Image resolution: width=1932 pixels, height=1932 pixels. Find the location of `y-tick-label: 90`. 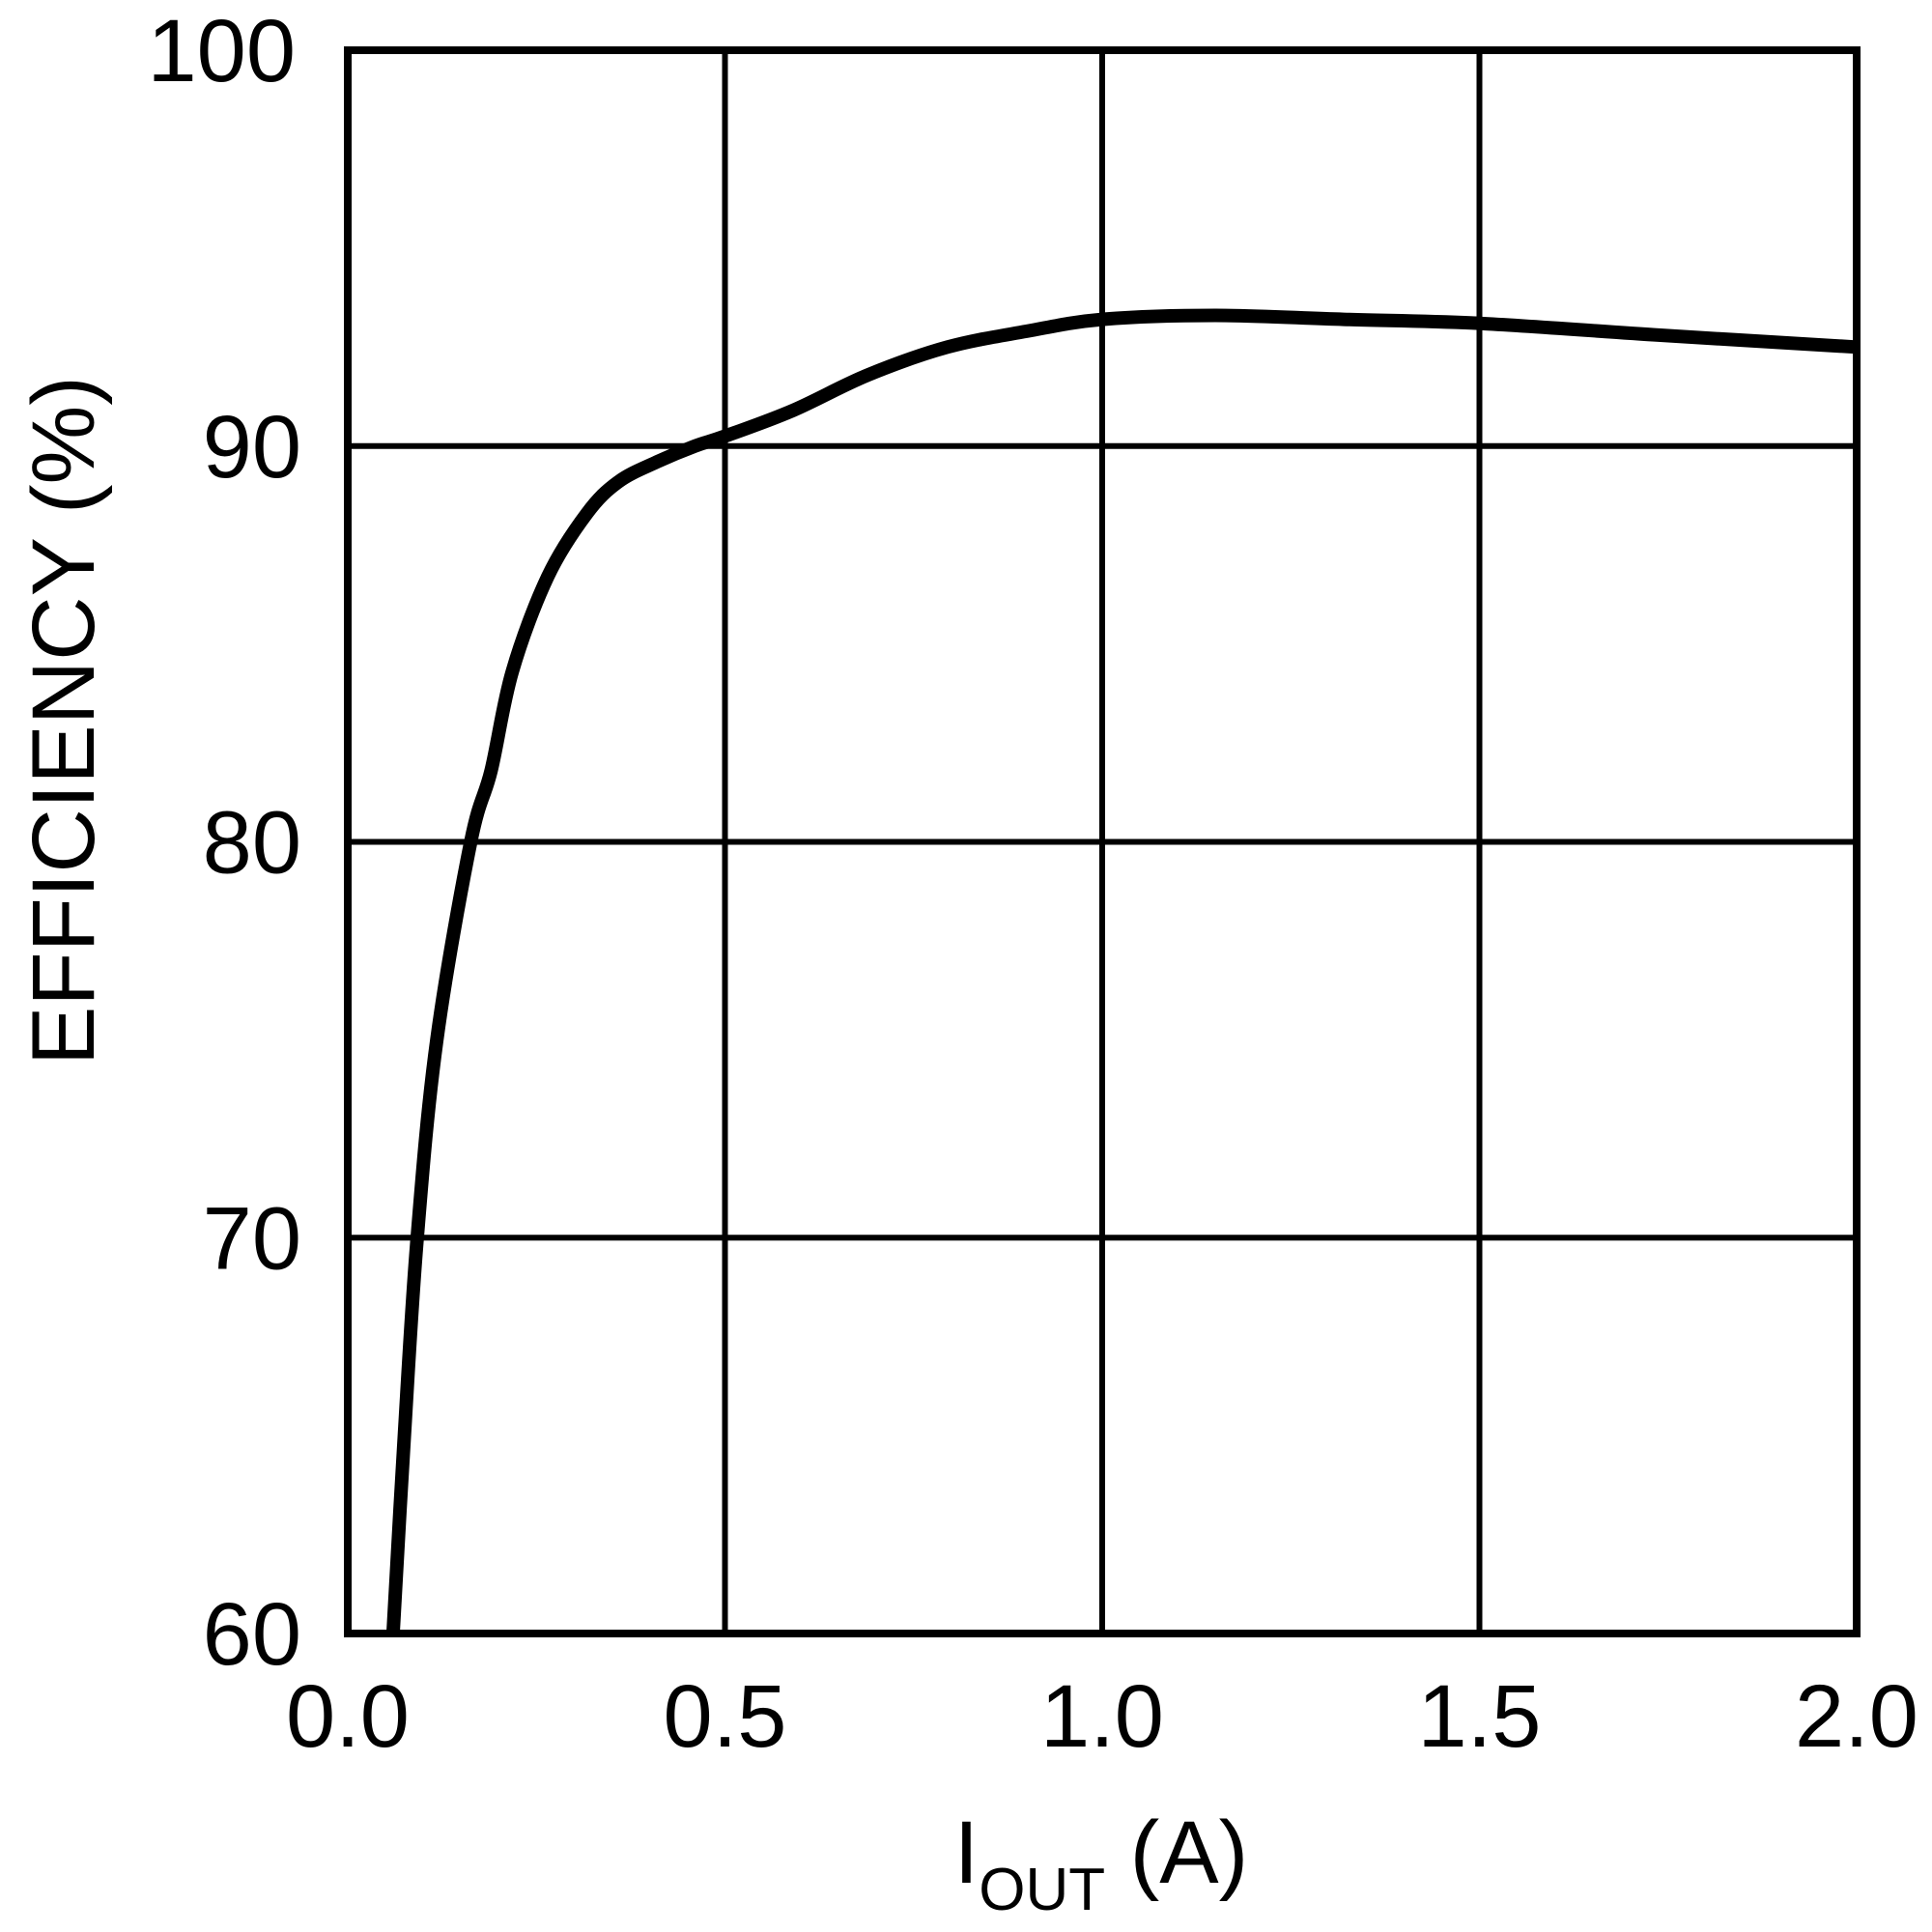

y-tick-label: 90 is located at coordinates (252, 447).